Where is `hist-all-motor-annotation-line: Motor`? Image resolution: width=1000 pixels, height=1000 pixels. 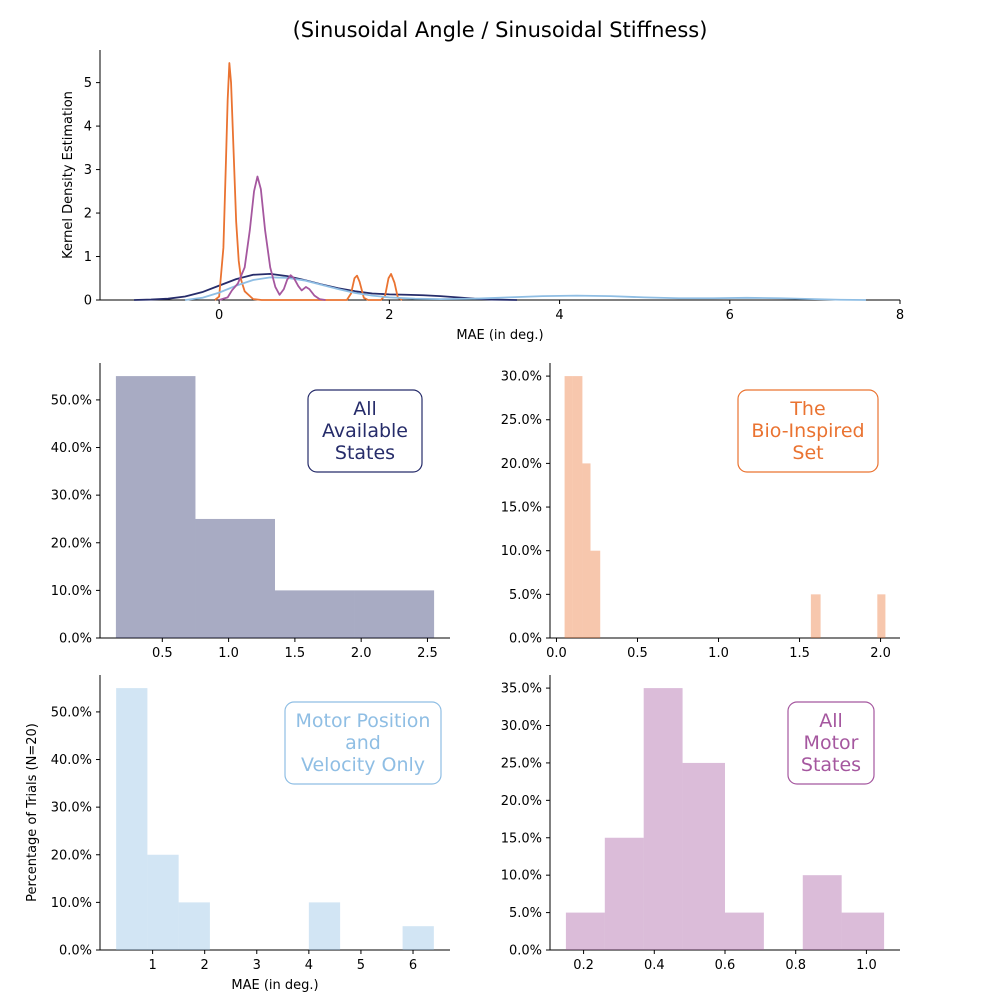
hist-all-motor-annotation-line: Motor is located at coordinates (831, 743).